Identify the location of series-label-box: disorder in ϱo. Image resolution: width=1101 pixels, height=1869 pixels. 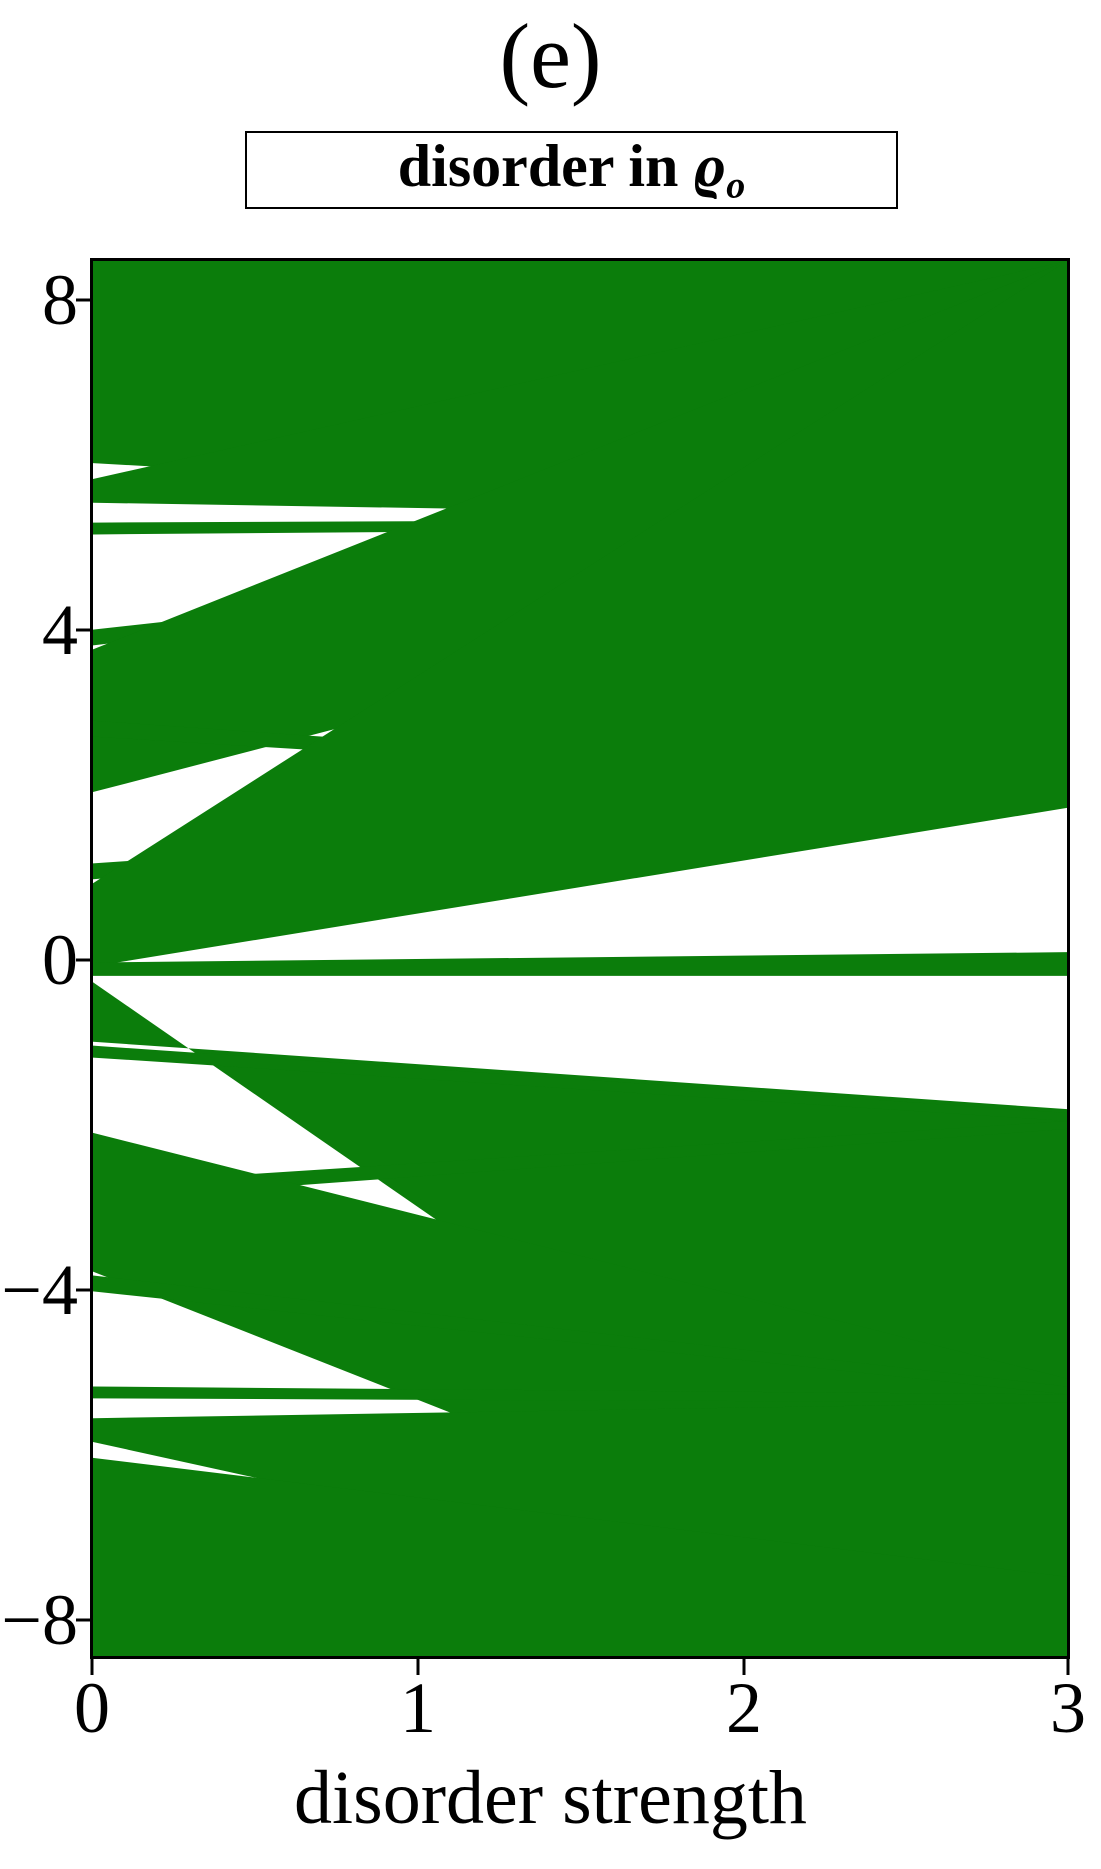
(571, 170).